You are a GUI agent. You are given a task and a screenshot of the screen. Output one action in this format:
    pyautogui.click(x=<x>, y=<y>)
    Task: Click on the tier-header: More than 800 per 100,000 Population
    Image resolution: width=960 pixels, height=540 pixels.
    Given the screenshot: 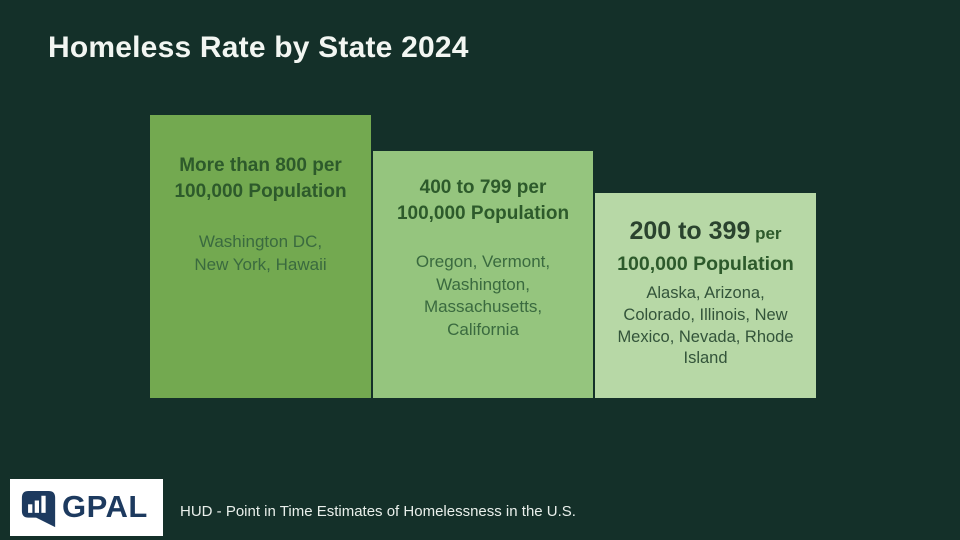 What is the action you would take?
    pyautogui.click(x=260, y=179)
    